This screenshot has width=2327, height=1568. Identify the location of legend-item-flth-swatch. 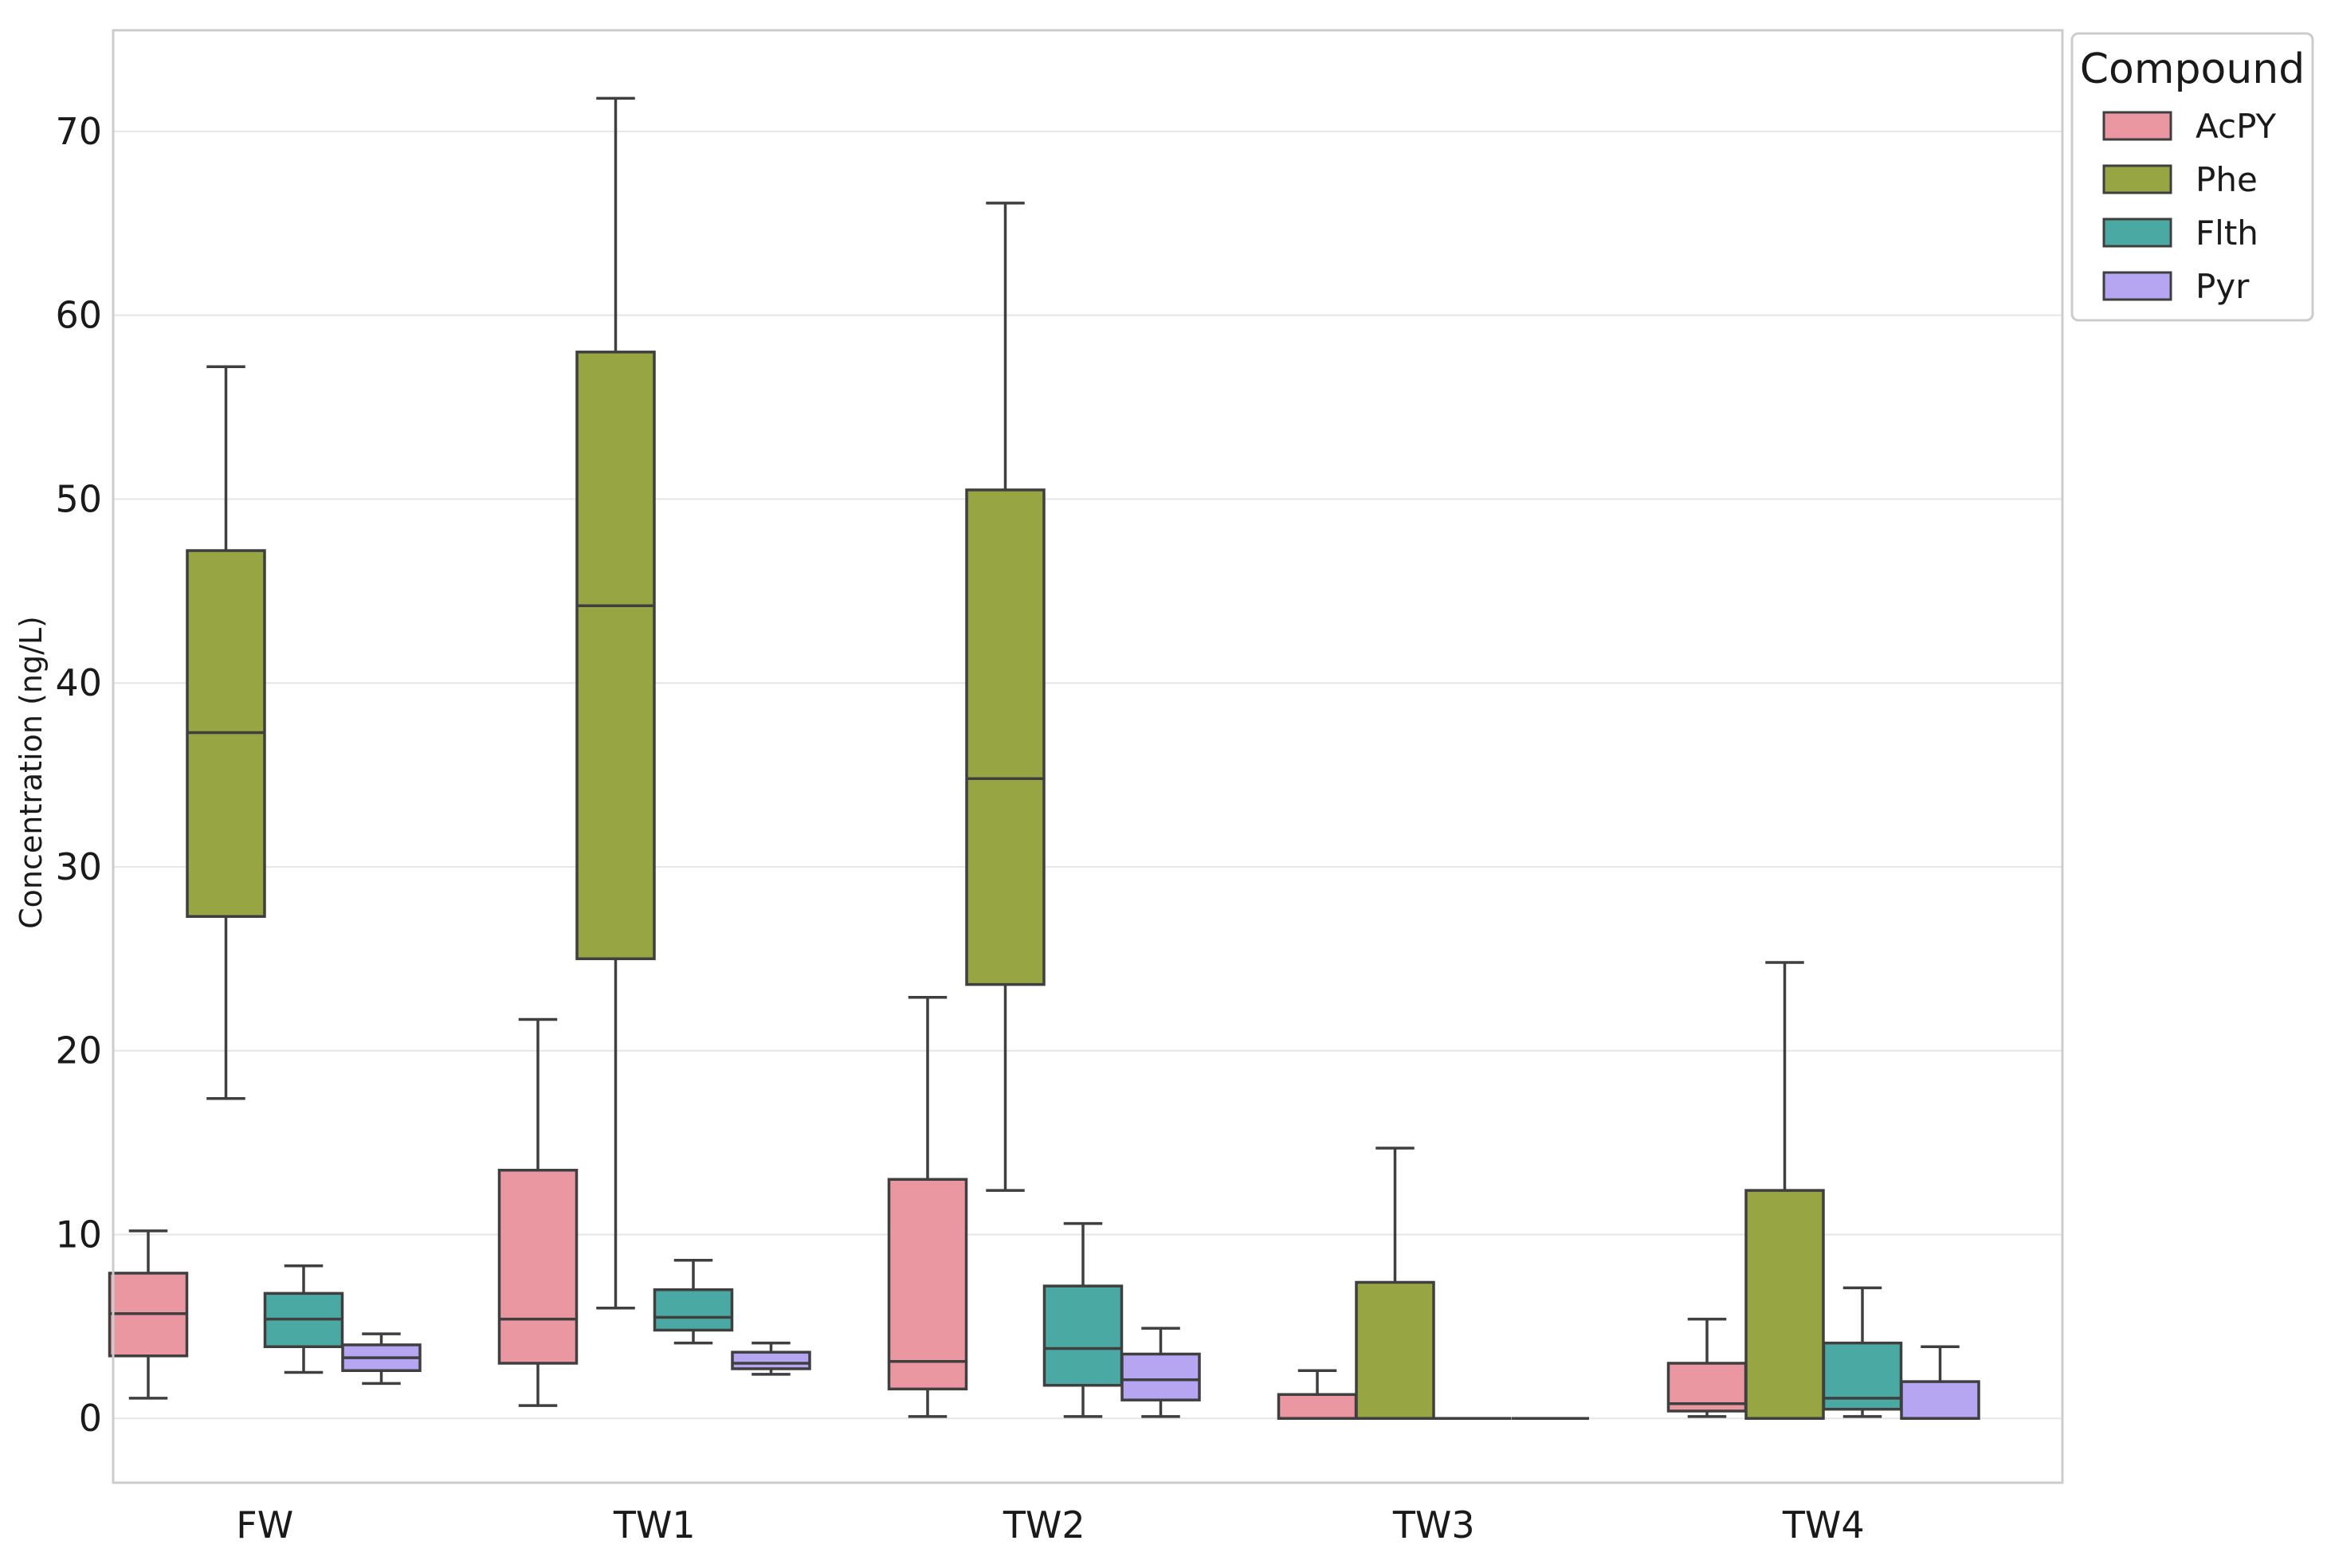
(2137, 233).